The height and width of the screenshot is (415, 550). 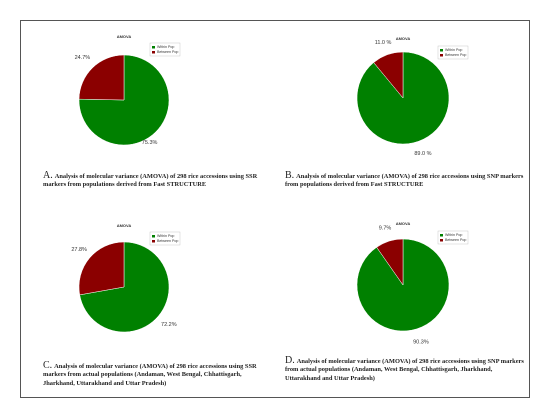 I want to click on slice-label-a-within: 75.3%, so click(x=150, y=143).